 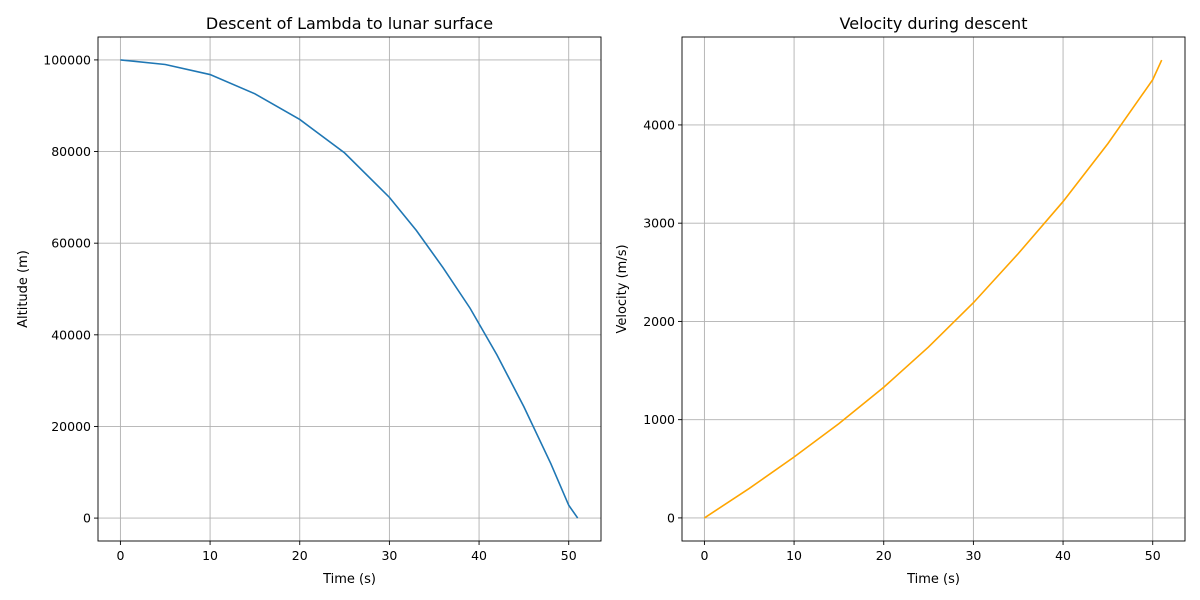 I want to click on y-tick-label: 2000, so click(x=659, y=321).